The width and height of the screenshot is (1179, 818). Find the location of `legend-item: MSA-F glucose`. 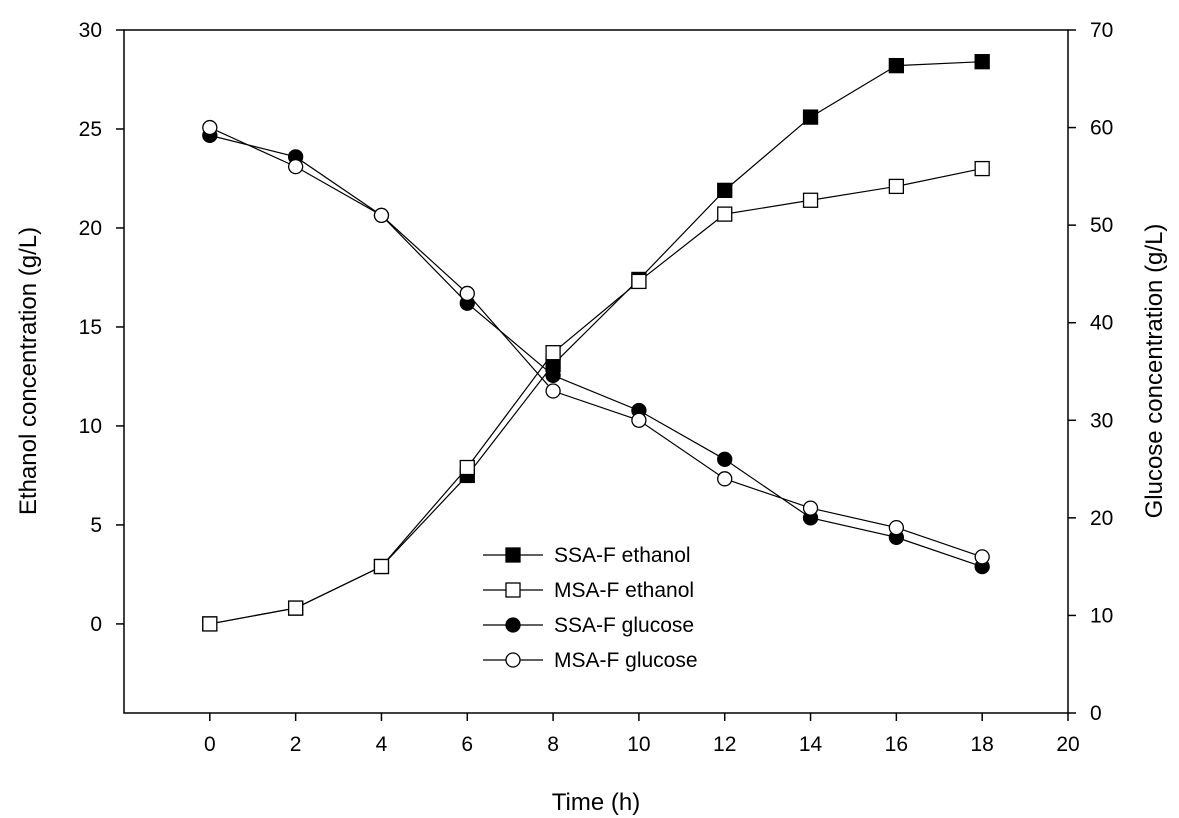

legend-item: MSA-F glucose is located at coordinates (590, 660).